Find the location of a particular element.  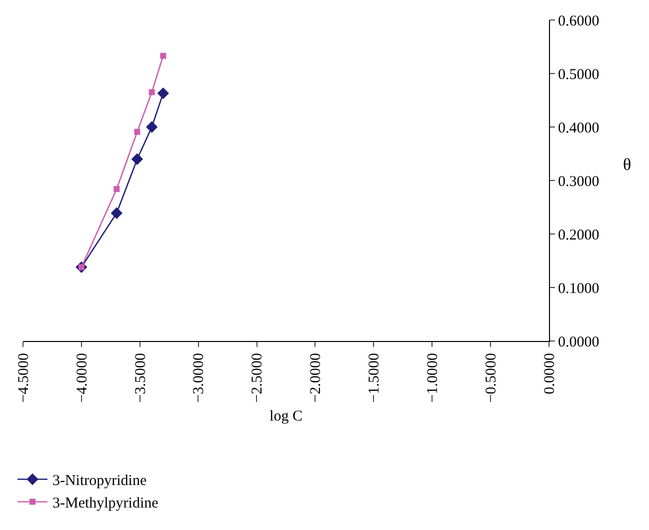

y-axis-title: θ is located at coordinates (627, 164).